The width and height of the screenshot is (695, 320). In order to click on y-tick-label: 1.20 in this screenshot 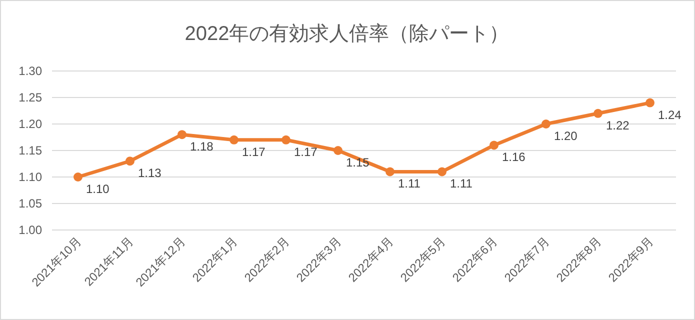, I will do `click(30, 124)`.